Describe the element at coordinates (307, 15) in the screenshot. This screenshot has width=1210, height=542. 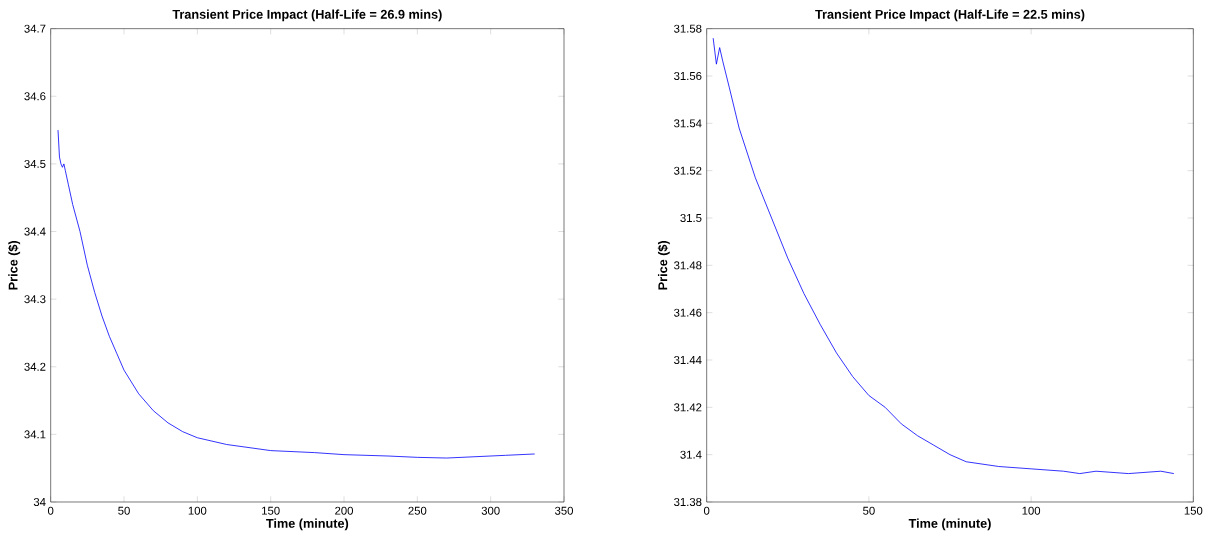
I see `chart-title: Transient Price Impact (Half-Life = 26.9 mins)` at that location.